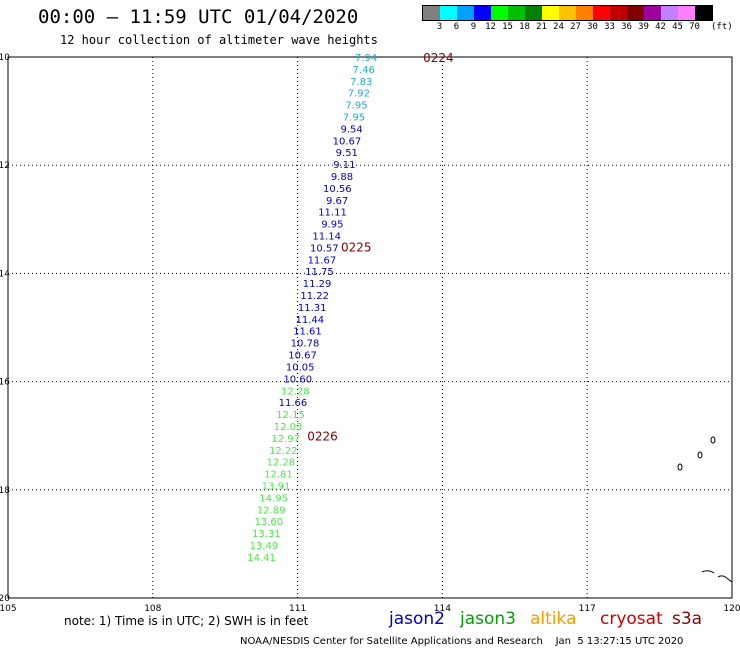  Describe the element at coordinates (609, 27) in the screenshot. I see `color-scale-tick: 33` at that location.